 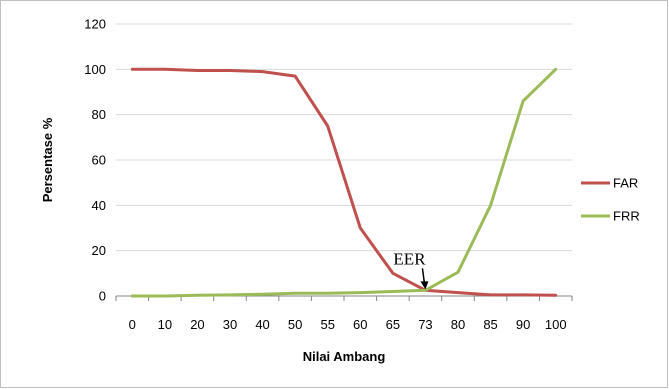 I want to click on x-tick-label: 73, so click(x=425, y=324).